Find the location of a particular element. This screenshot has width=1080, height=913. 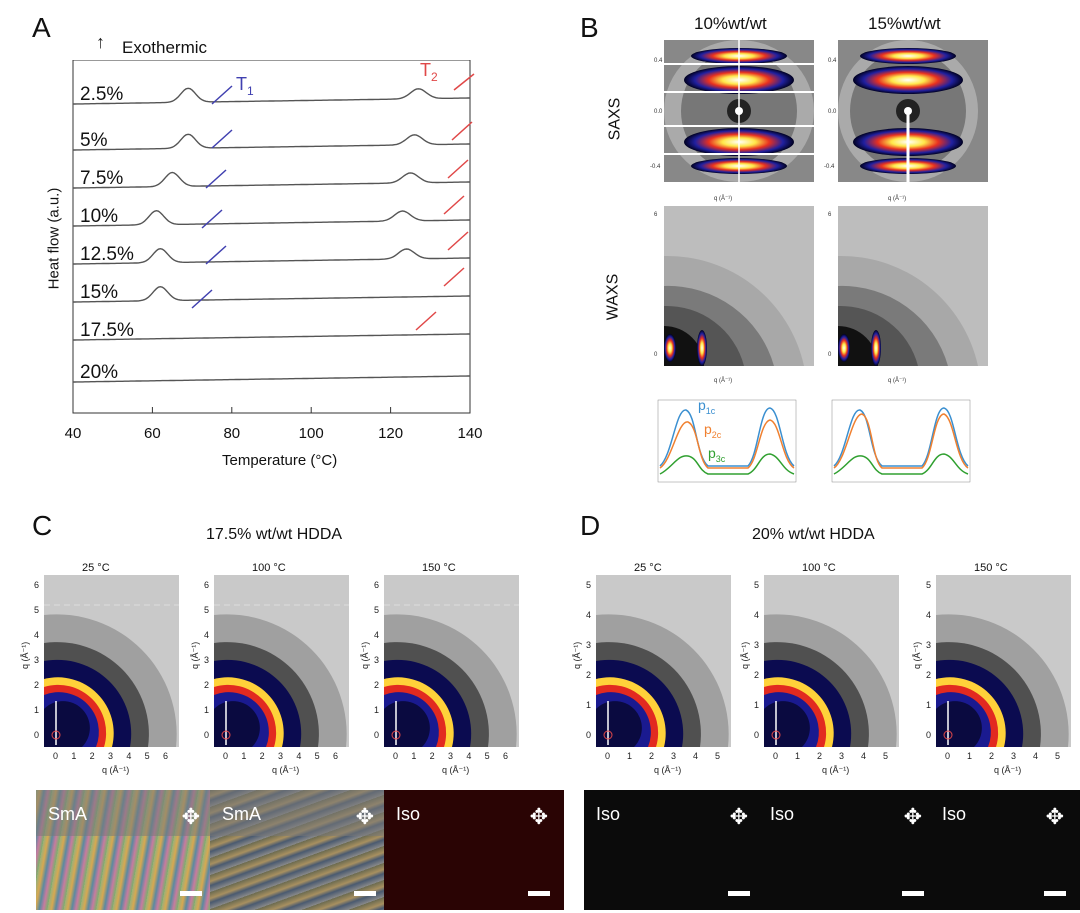

series-label: 5% is located at coordinates (94, 140).